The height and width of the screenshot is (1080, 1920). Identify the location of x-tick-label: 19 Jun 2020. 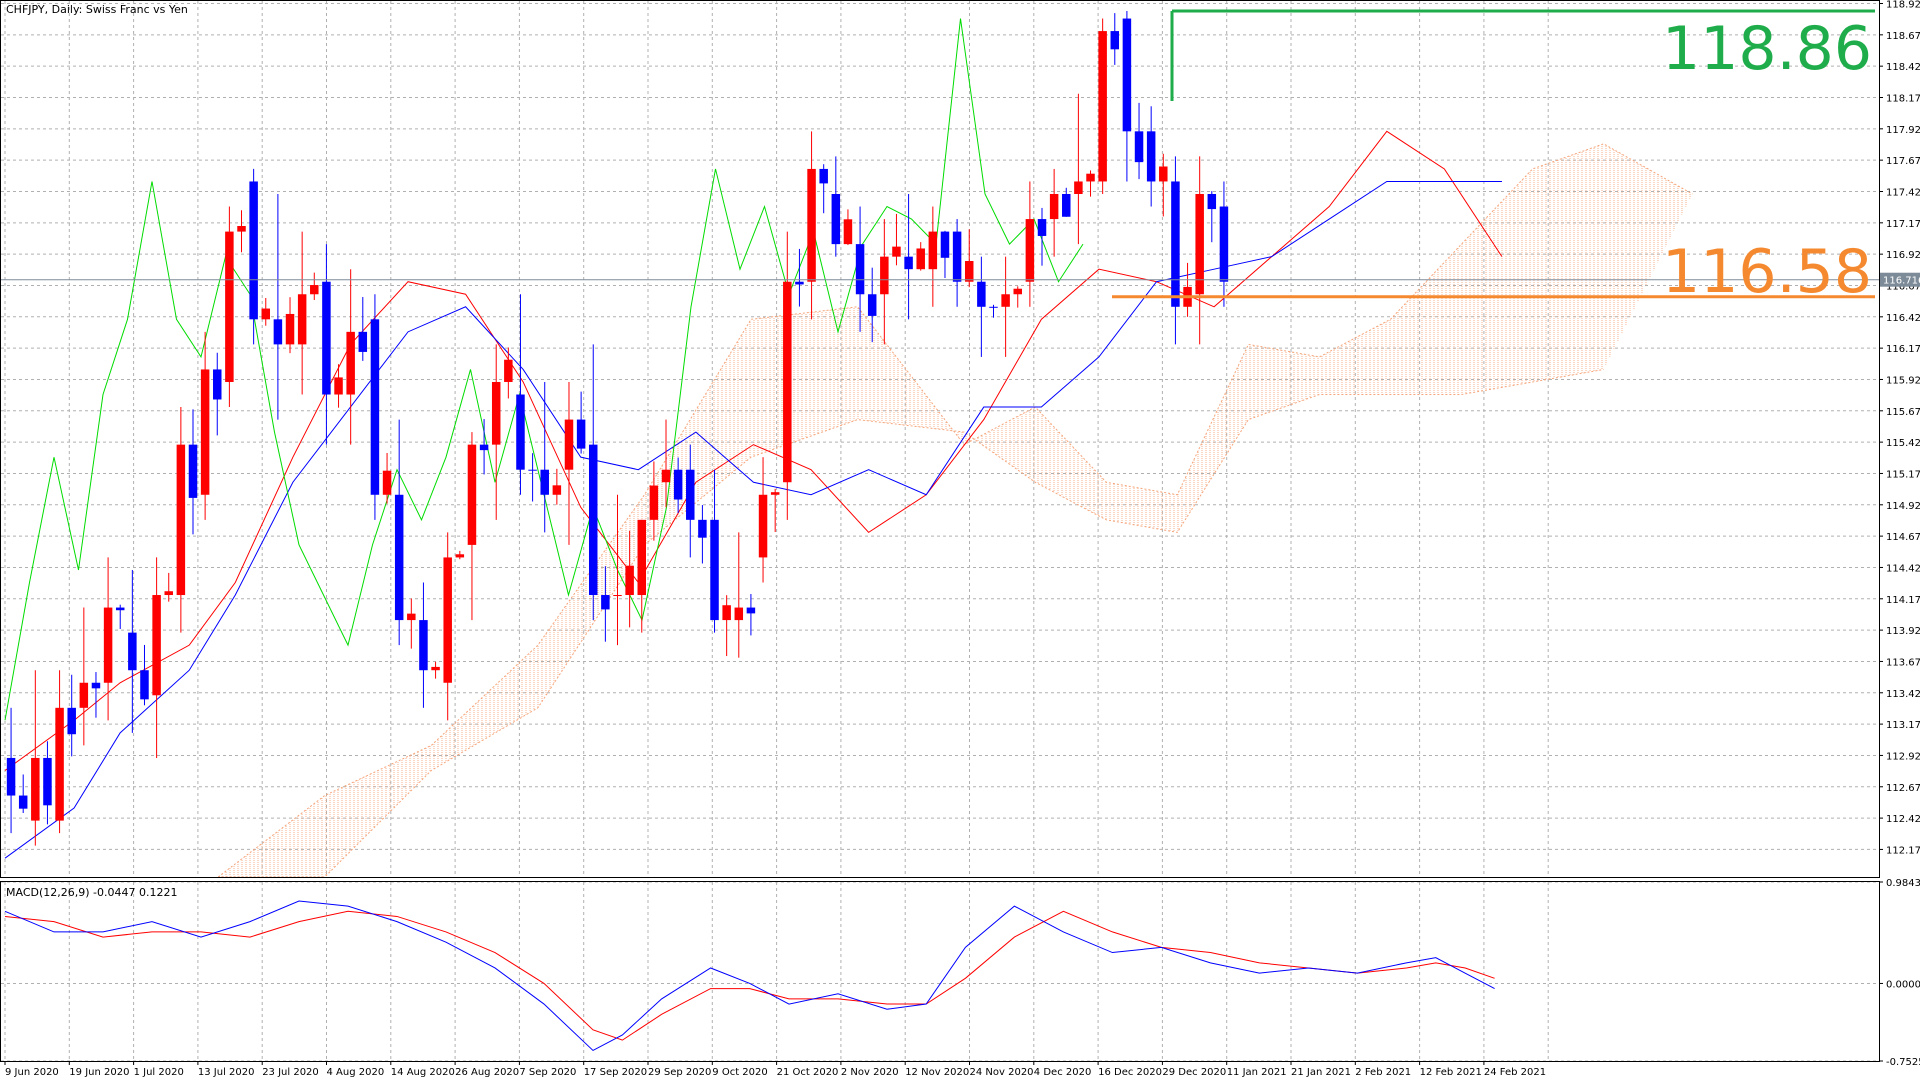
(99, 1072).